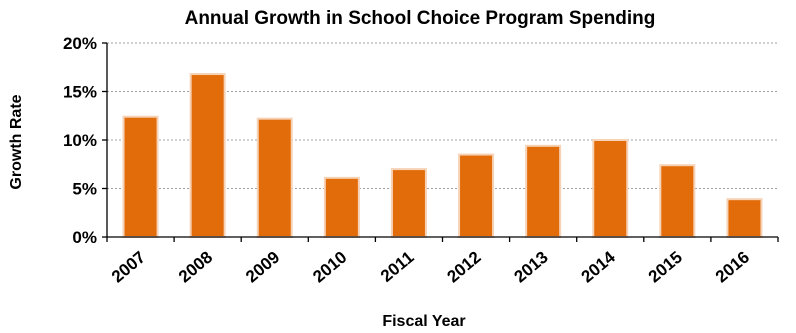 The width and height of the screenshot is (796, 333). I want to click on bar-2008, so click(207, 156).